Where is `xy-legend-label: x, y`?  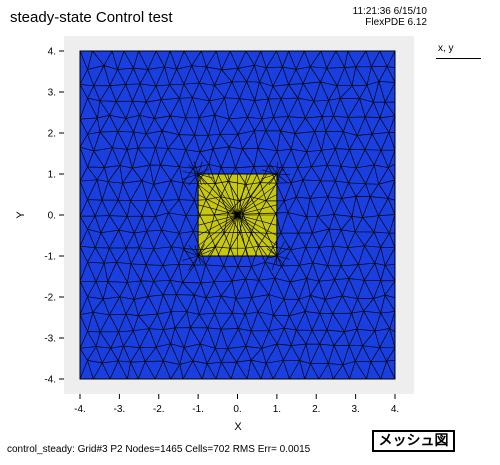 xy-legend-label: x, y is located at coordinates (446, 48).